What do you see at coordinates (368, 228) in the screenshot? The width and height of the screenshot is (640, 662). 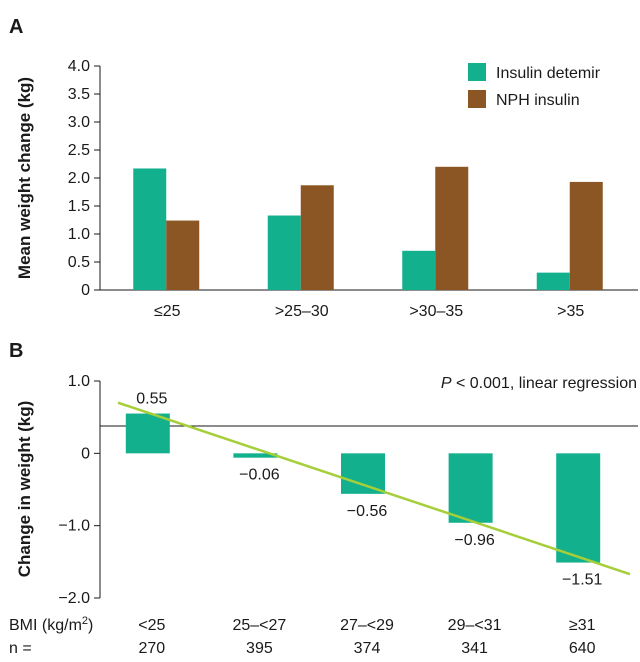 I see `panel-a-bars` at bounding box center [368, 228].